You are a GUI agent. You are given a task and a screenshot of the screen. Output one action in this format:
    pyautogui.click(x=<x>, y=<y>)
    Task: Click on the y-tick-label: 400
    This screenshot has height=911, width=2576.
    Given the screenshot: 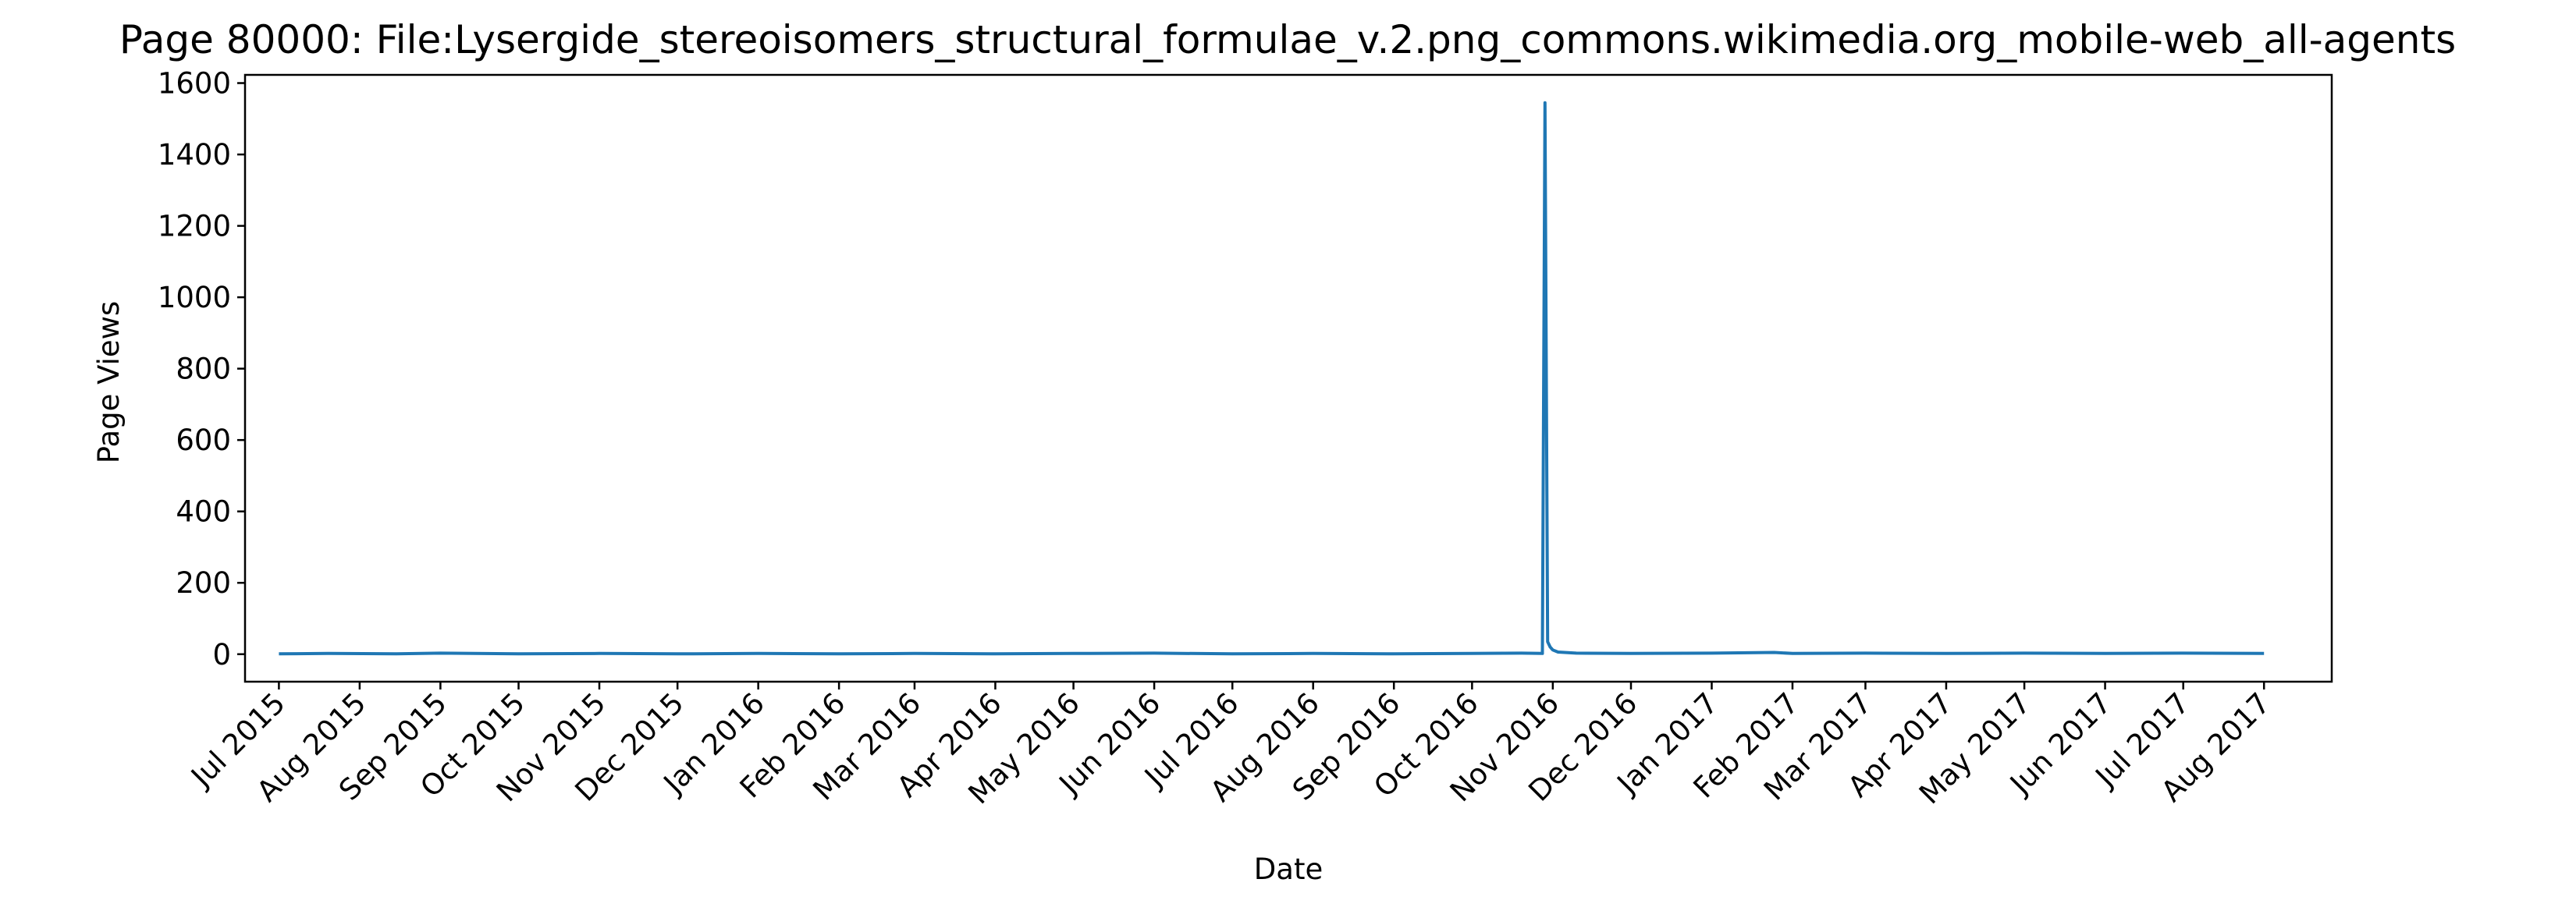 What is the action you would take?
    pyautogui.click(x=203, y=512)
    